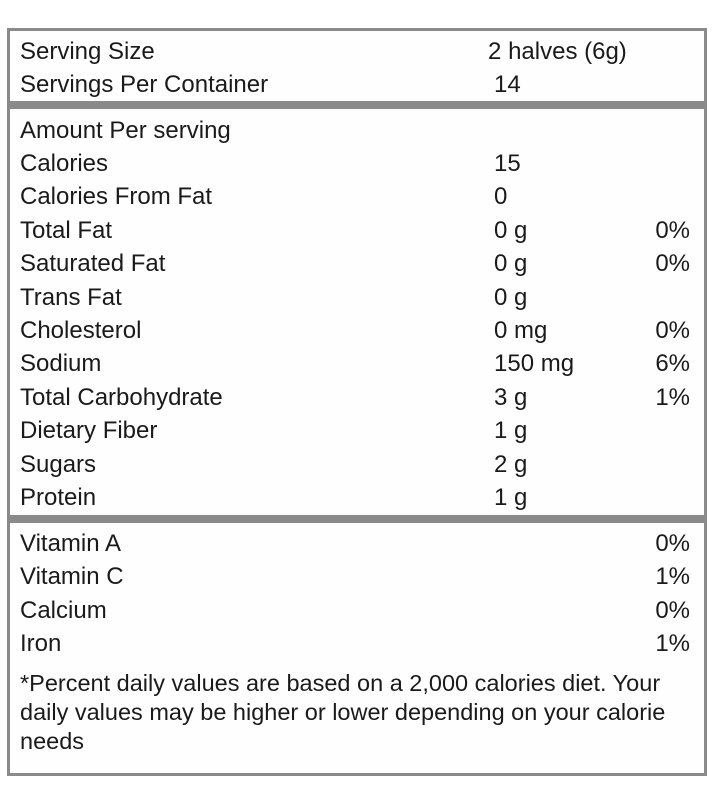 The width and height of the screenshot is (714, 800). Describe the element at coordinates (357, 85) in the screenshot. I see `servings-per-container-row: Servings Per Container 14` at that location.